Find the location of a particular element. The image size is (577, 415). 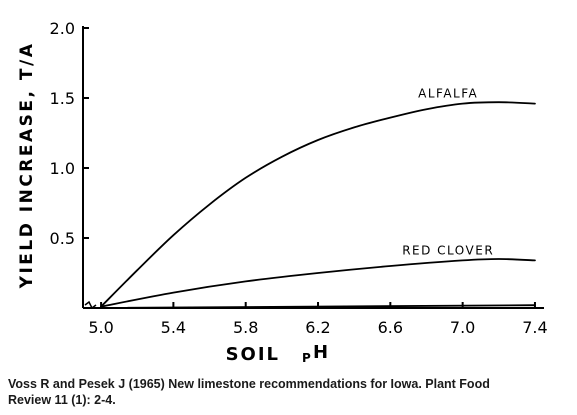

x-axis-title: SOIL P H is located at coordinates (277, 353).